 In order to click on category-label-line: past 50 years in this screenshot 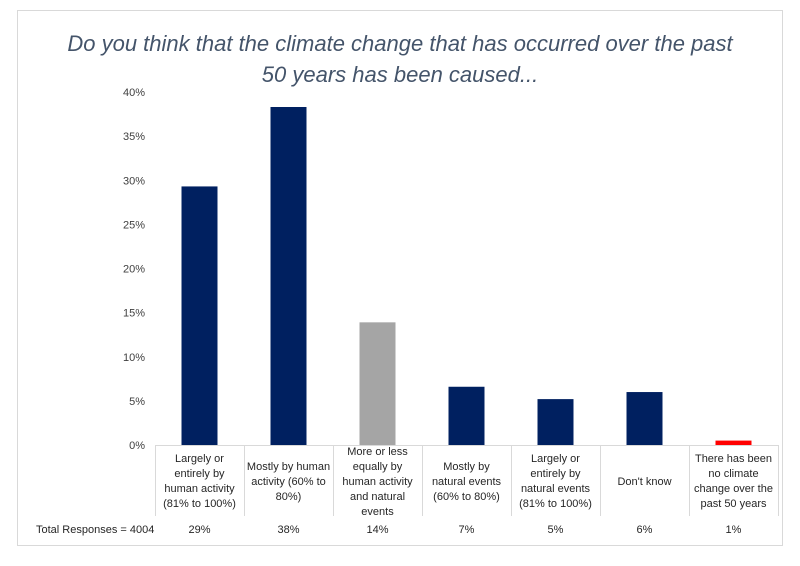, I will do `click(733, 504)`.